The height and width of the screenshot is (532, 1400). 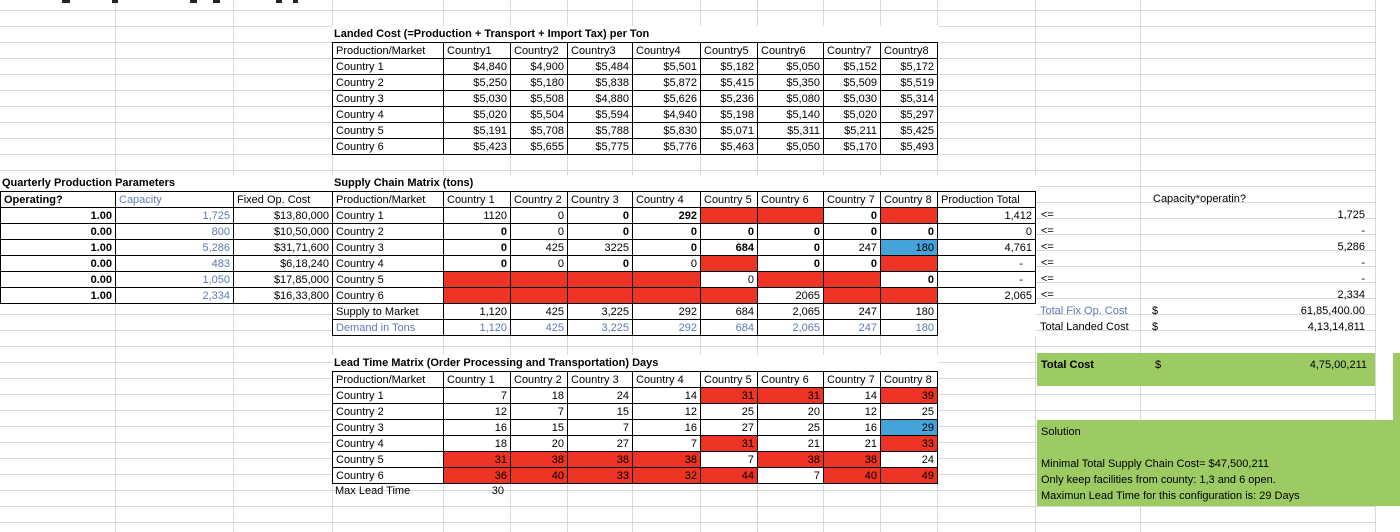 What do you see at coordinates (852, 475) in the screenshot?
I see `lead-time-cell: 40` at bounding box center [852, 475].